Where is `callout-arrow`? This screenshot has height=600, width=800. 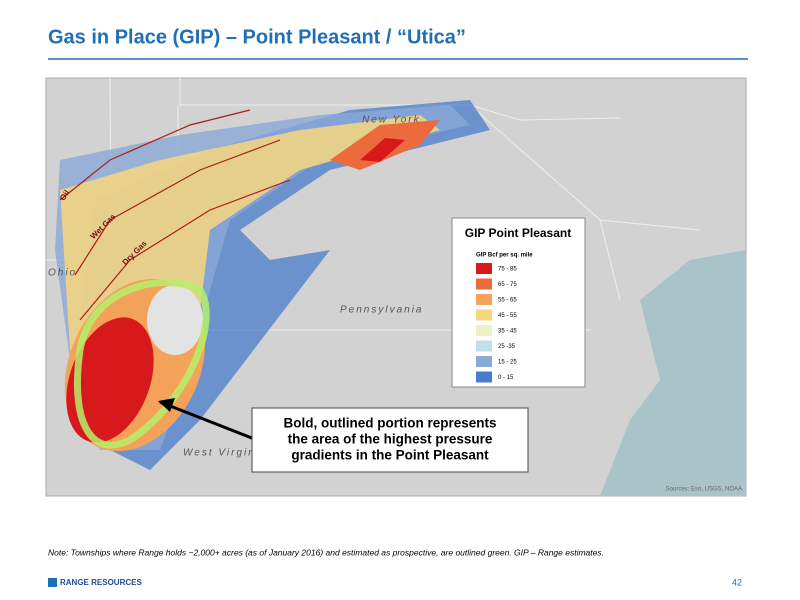 callout-arrow is located at coordinates (211, 422).